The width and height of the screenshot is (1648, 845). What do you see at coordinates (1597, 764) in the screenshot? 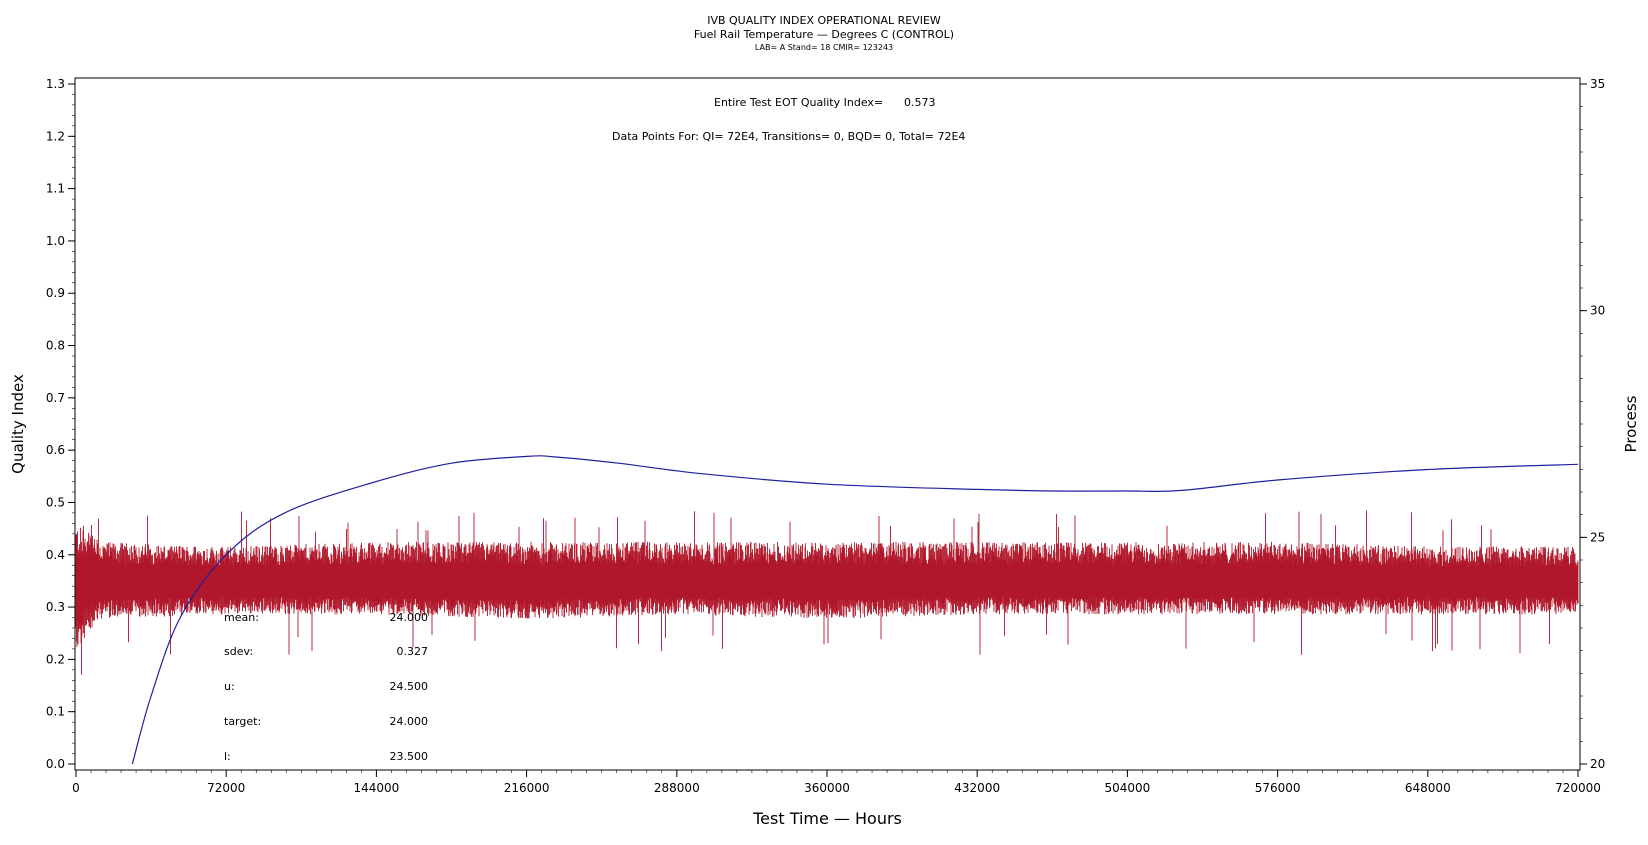
I see `y2-tick-label: 20` at bounding box center [1597, 764].